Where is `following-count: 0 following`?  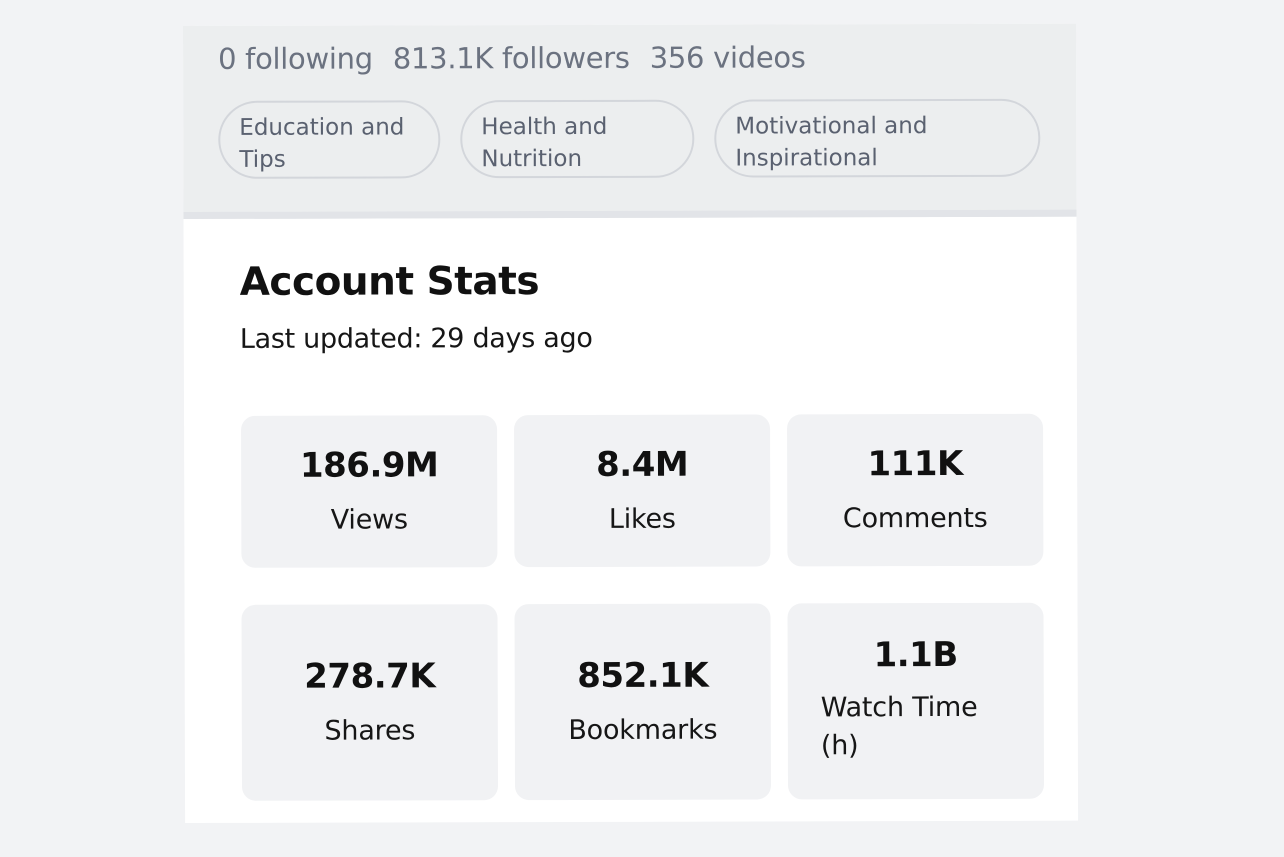
following-count: 0 following is located at coordinates (295, 58).